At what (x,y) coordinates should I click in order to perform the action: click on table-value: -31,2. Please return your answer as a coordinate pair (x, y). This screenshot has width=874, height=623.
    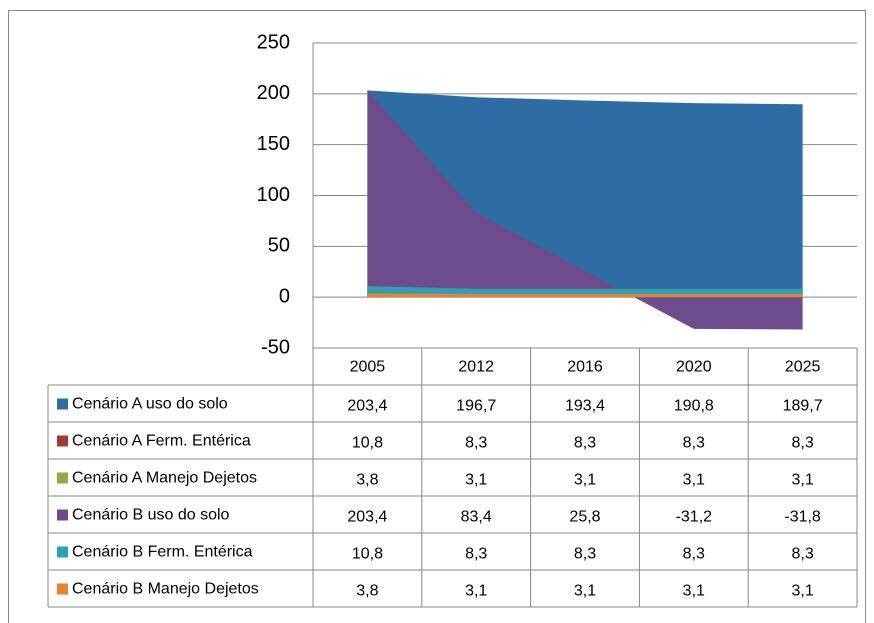
    Looking at the image, I should click on (694, 517).